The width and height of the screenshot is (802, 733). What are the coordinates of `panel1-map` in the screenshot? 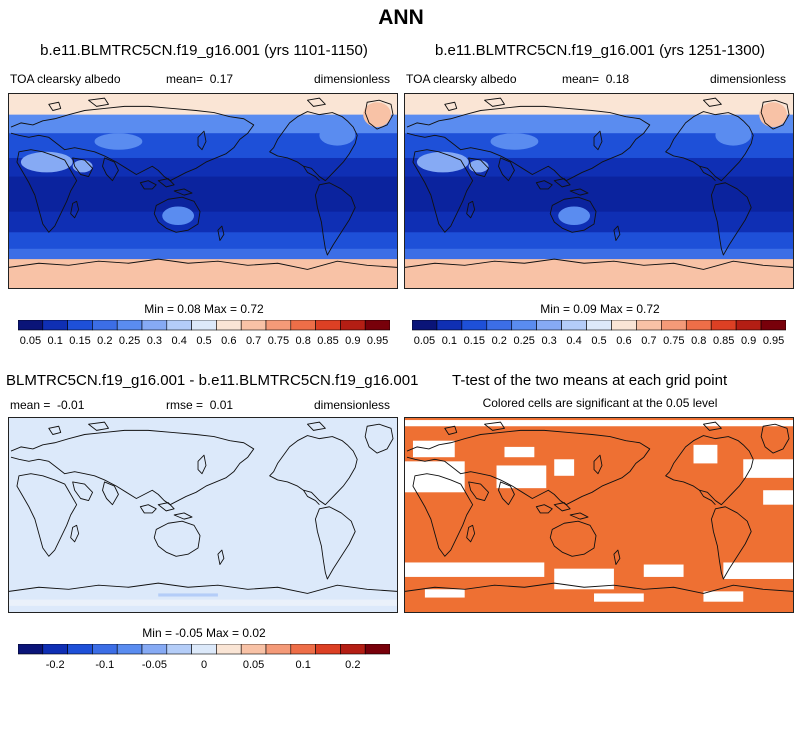 It's located at (203, 191).